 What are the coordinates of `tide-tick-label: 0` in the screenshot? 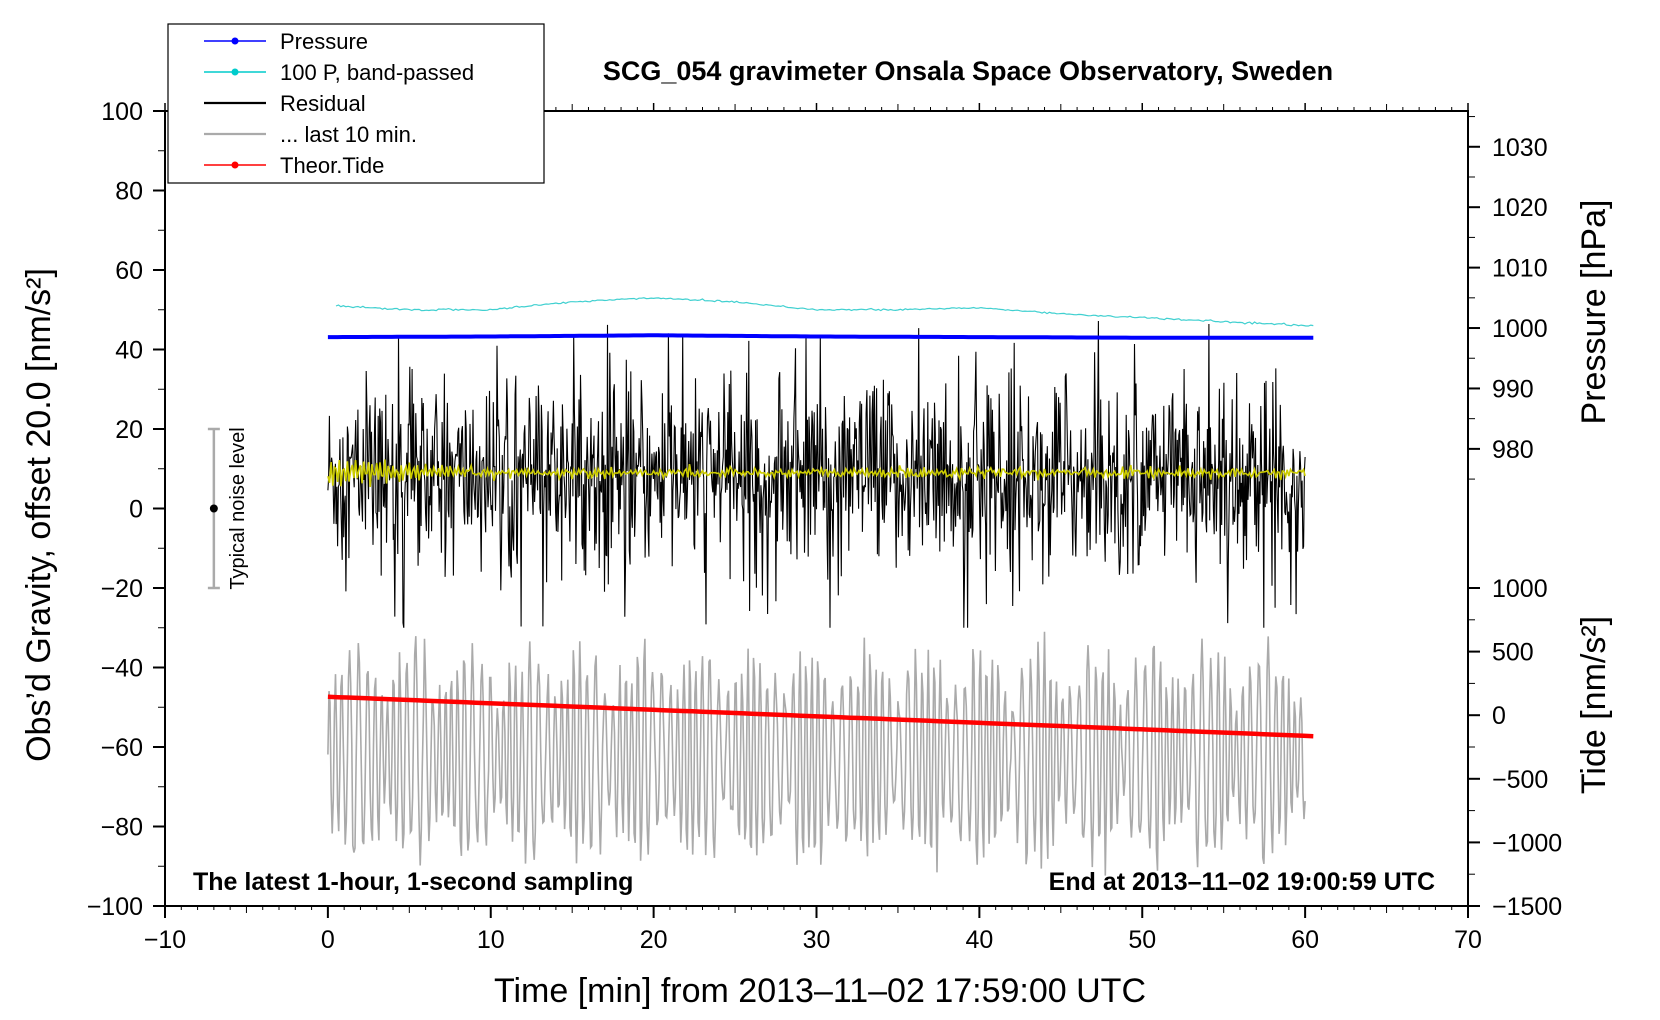 It's located at (1499, 716).